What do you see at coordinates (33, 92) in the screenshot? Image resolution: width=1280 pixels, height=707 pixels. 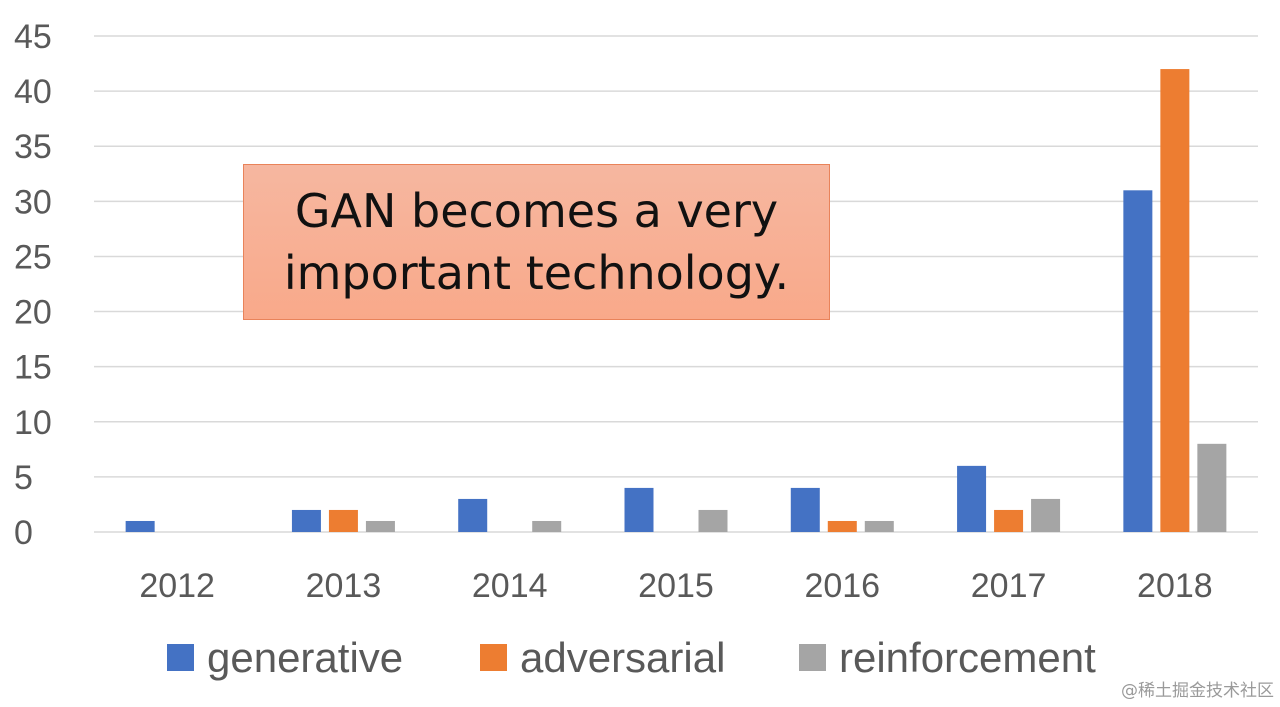 I see `y-tick-label: 40` at bounding box center [33, 92].